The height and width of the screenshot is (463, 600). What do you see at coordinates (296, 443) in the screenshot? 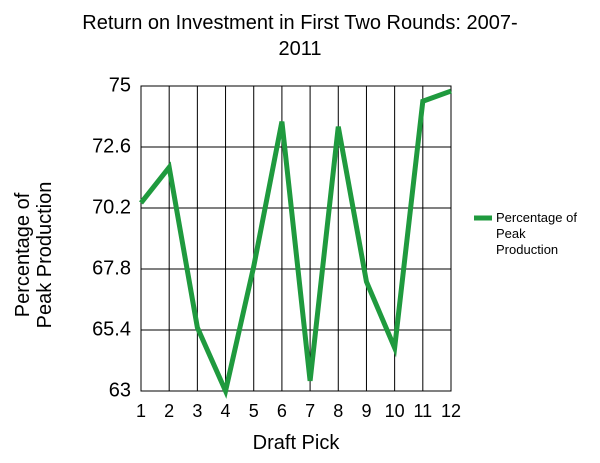
I see `x-axis-label: Draft Pick` at bounding box center [296, 443].